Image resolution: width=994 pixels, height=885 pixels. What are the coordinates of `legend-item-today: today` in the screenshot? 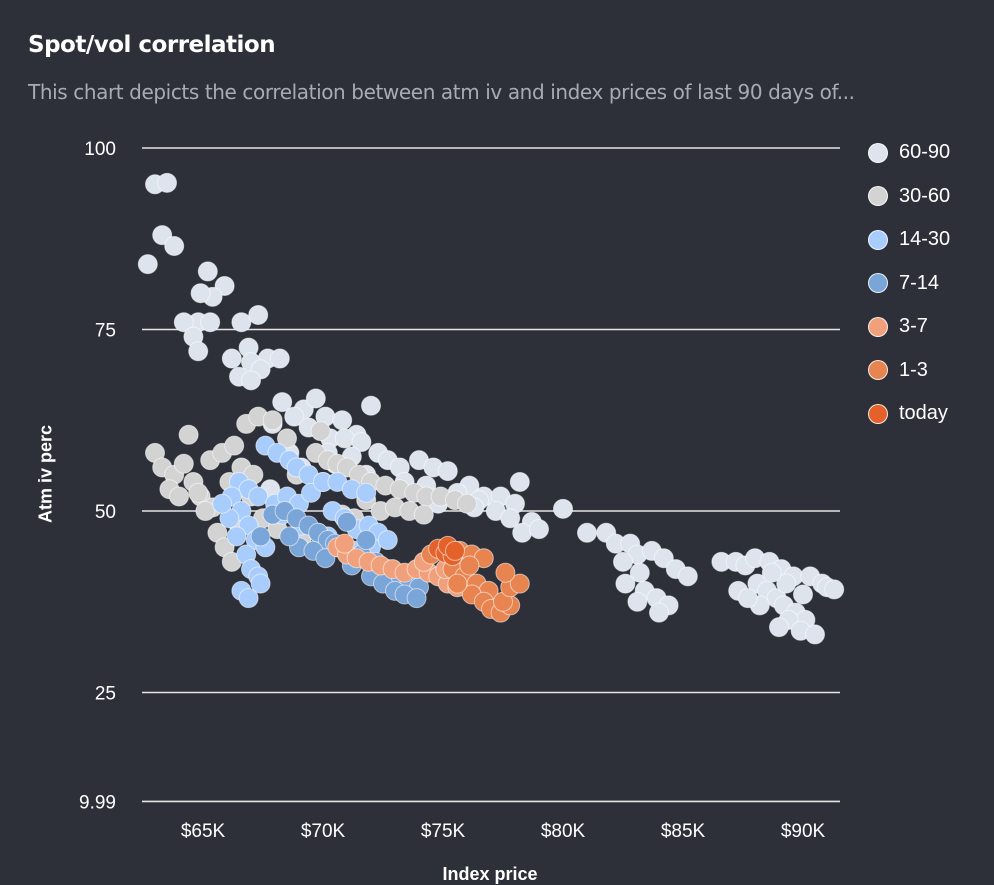 It's located at (909, 414).